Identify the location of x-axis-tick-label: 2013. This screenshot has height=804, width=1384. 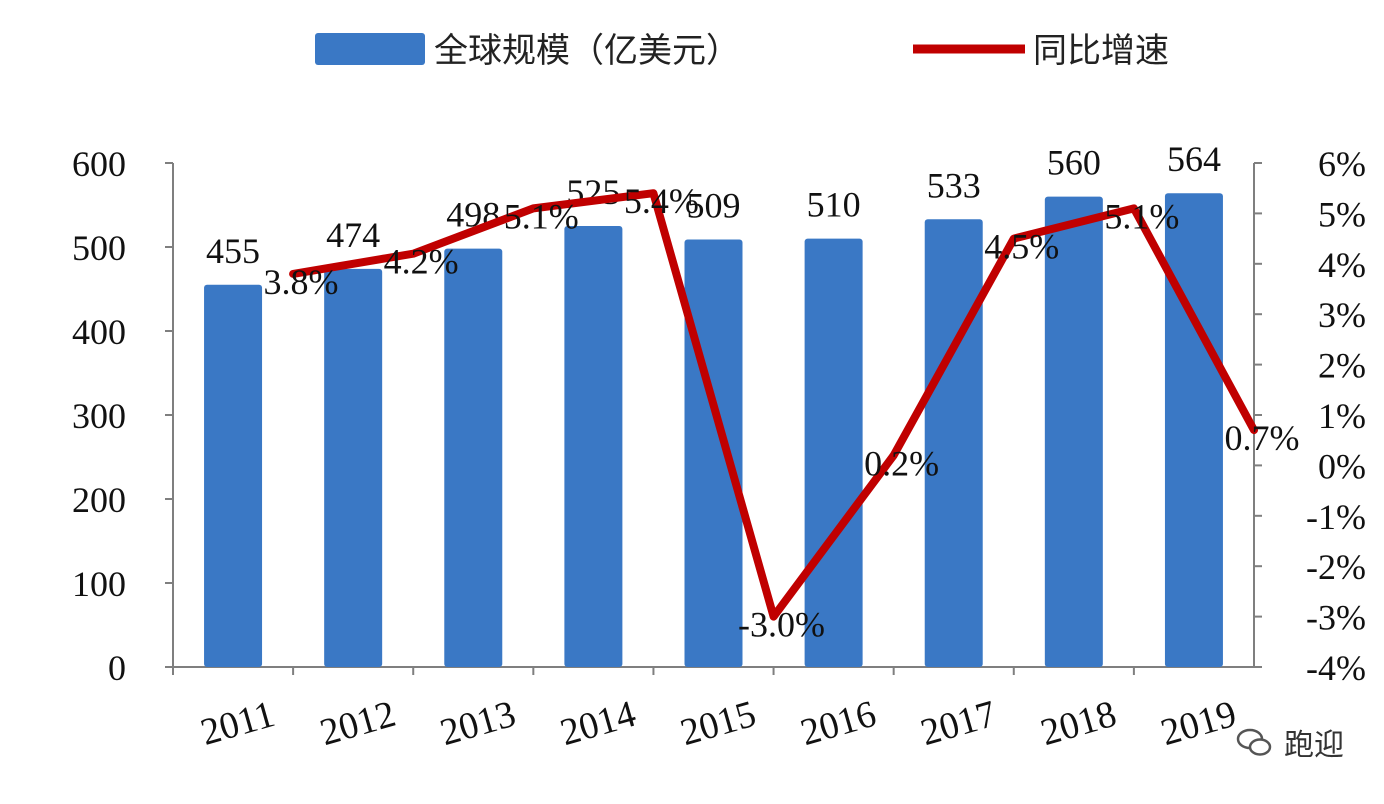
(478, 723).